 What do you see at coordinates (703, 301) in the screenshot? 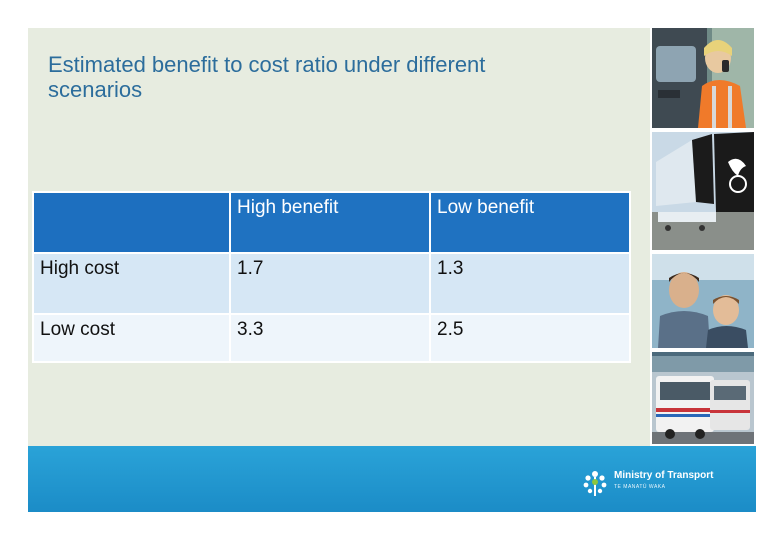
I see `photo-boys-on-ferry` at bounding box center [703, 301].